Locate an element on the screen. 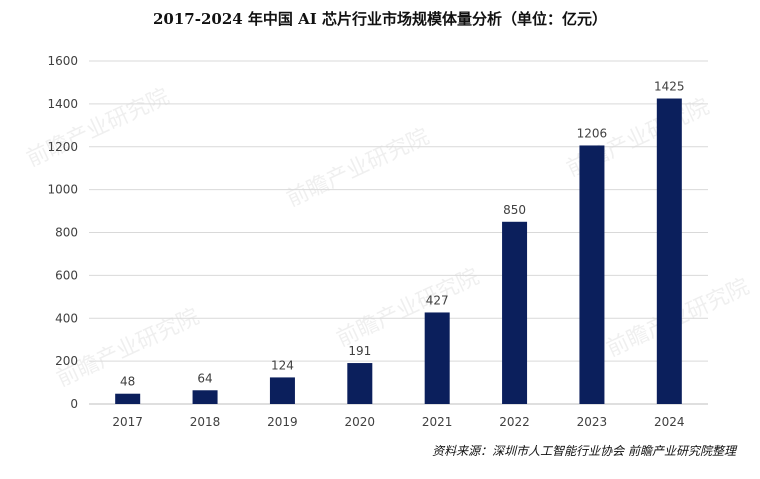 The width and height of the screenshot is (760, 479). y-tick-label: 0 is located at coordinates (74, 404).